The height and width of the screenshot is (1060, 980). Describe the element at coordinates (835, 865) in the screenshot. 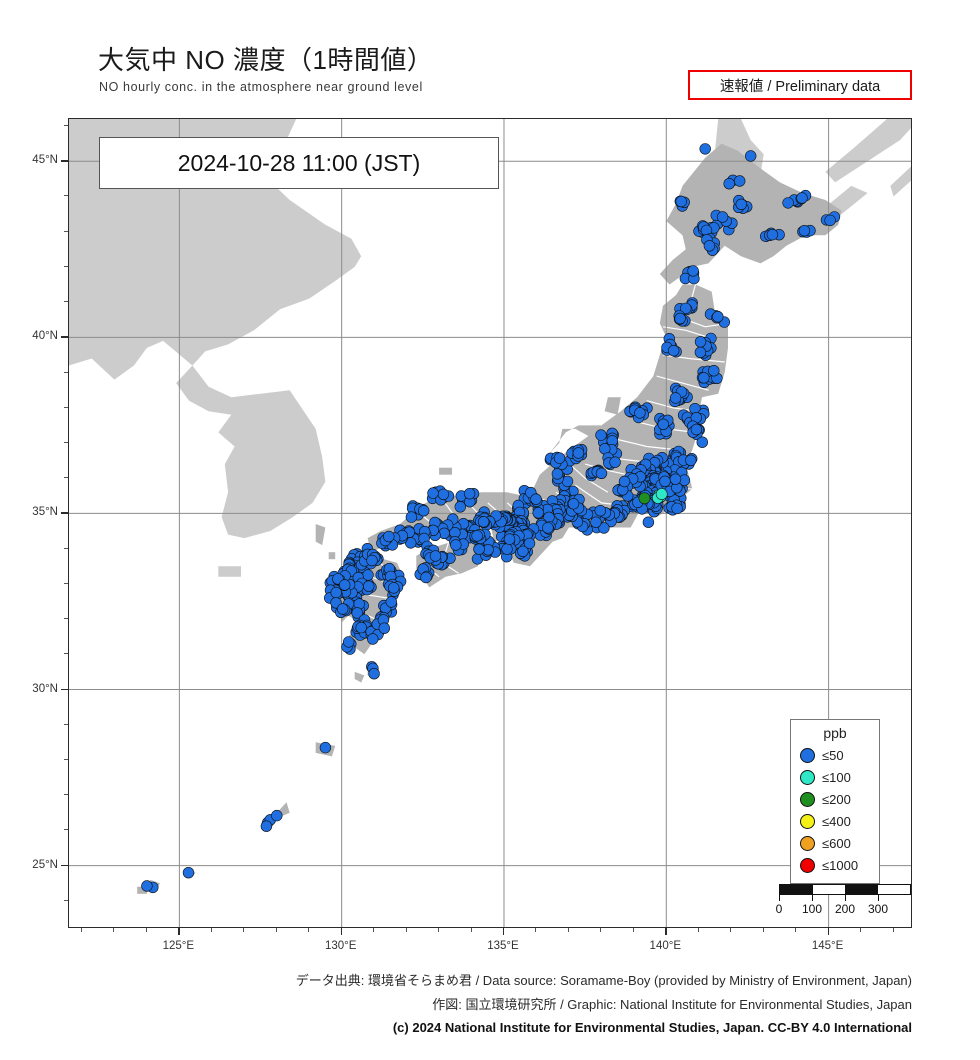

I see `legend-item: ≤1000` at that location.